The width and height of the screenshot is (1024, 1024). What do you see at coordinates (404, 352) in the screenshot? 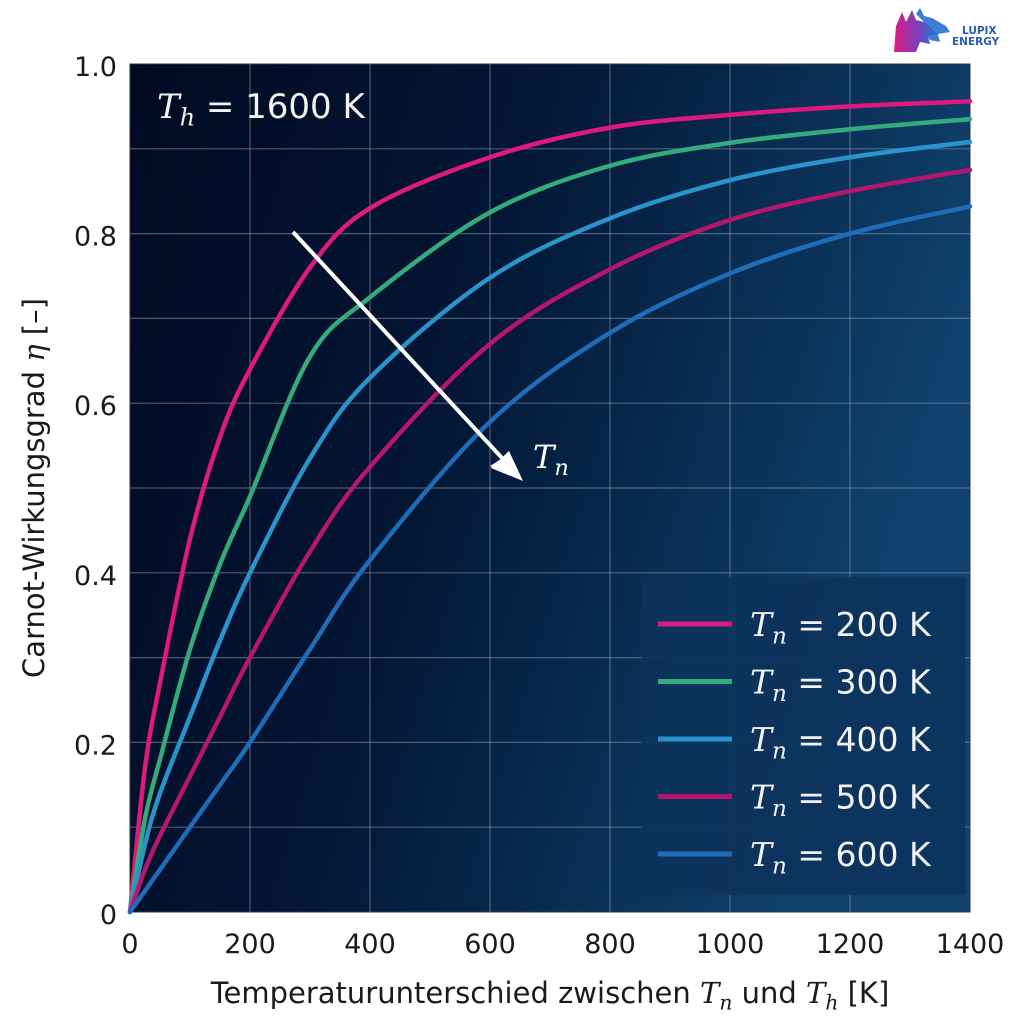
I see `arrow-shaft` at bounding box center [404, 352].